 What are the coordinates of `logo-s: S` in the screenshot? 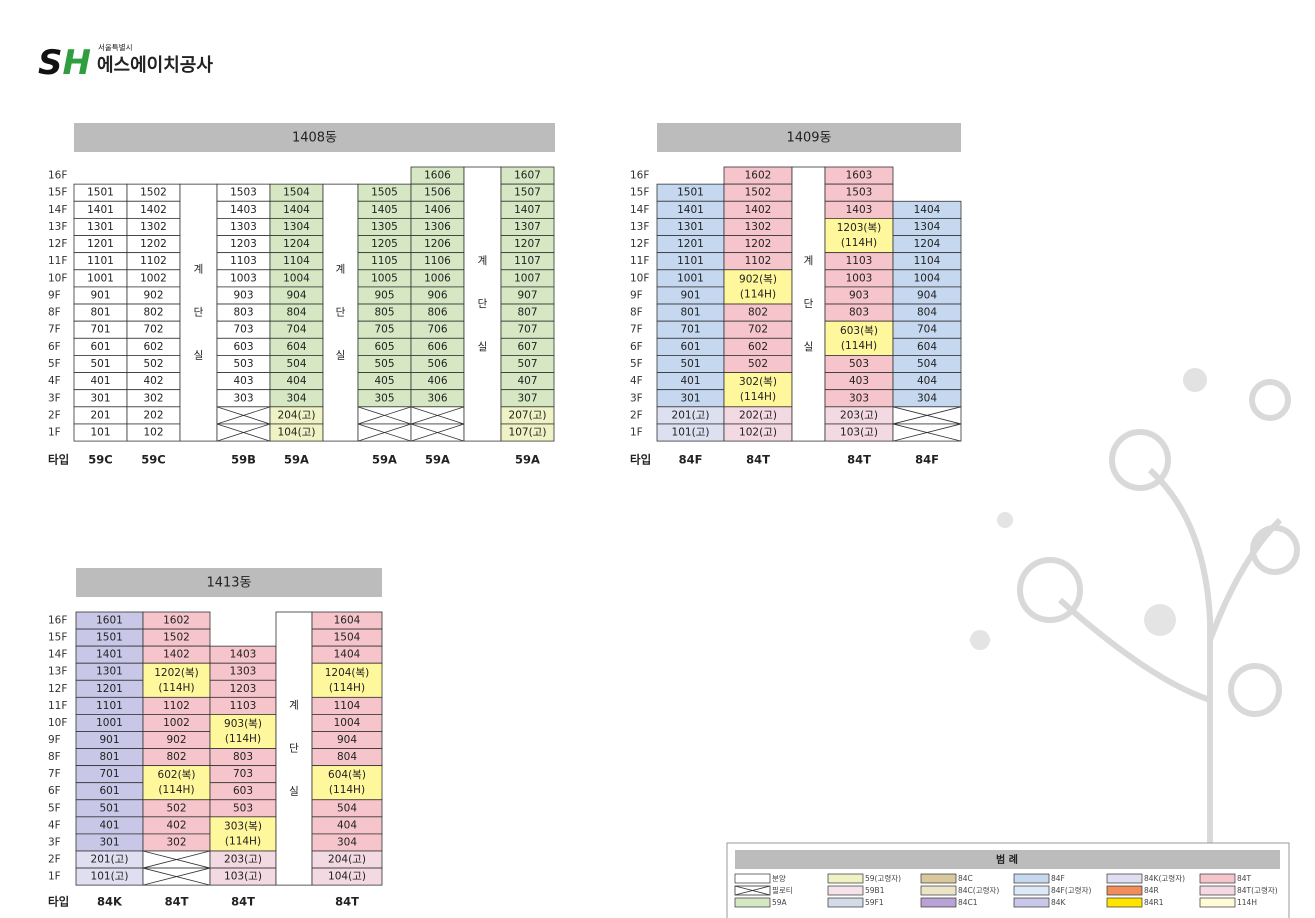 It's located at (50, 63).